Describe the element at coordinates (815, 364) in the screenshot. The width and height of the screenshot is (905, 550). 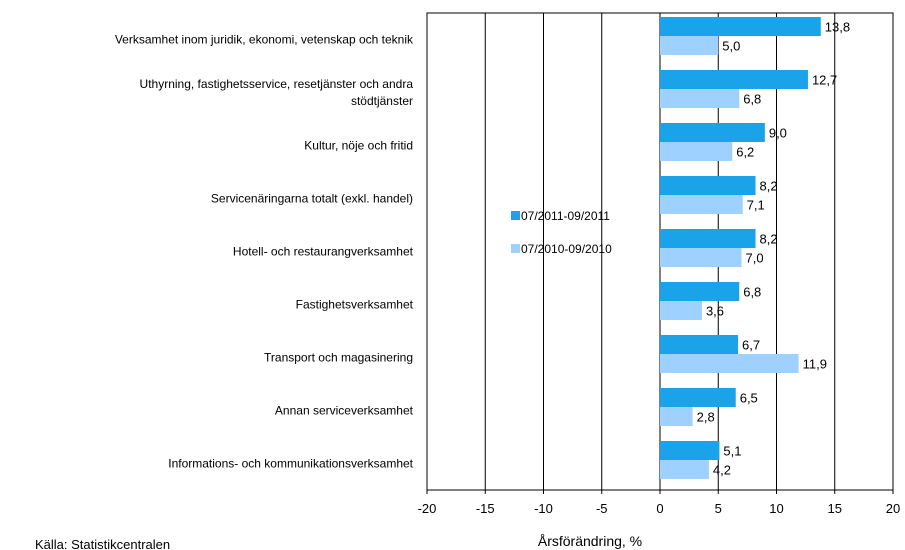
I see `value-label: 11,9` at that location.